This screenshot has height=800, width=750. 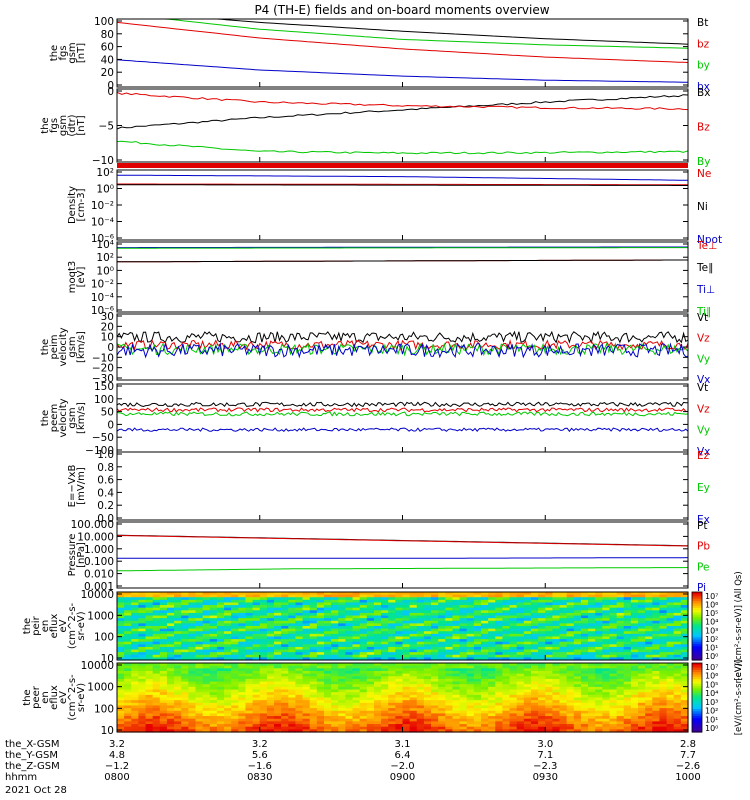 I want to click on series-line-Vt, so click(x=402, y=337).